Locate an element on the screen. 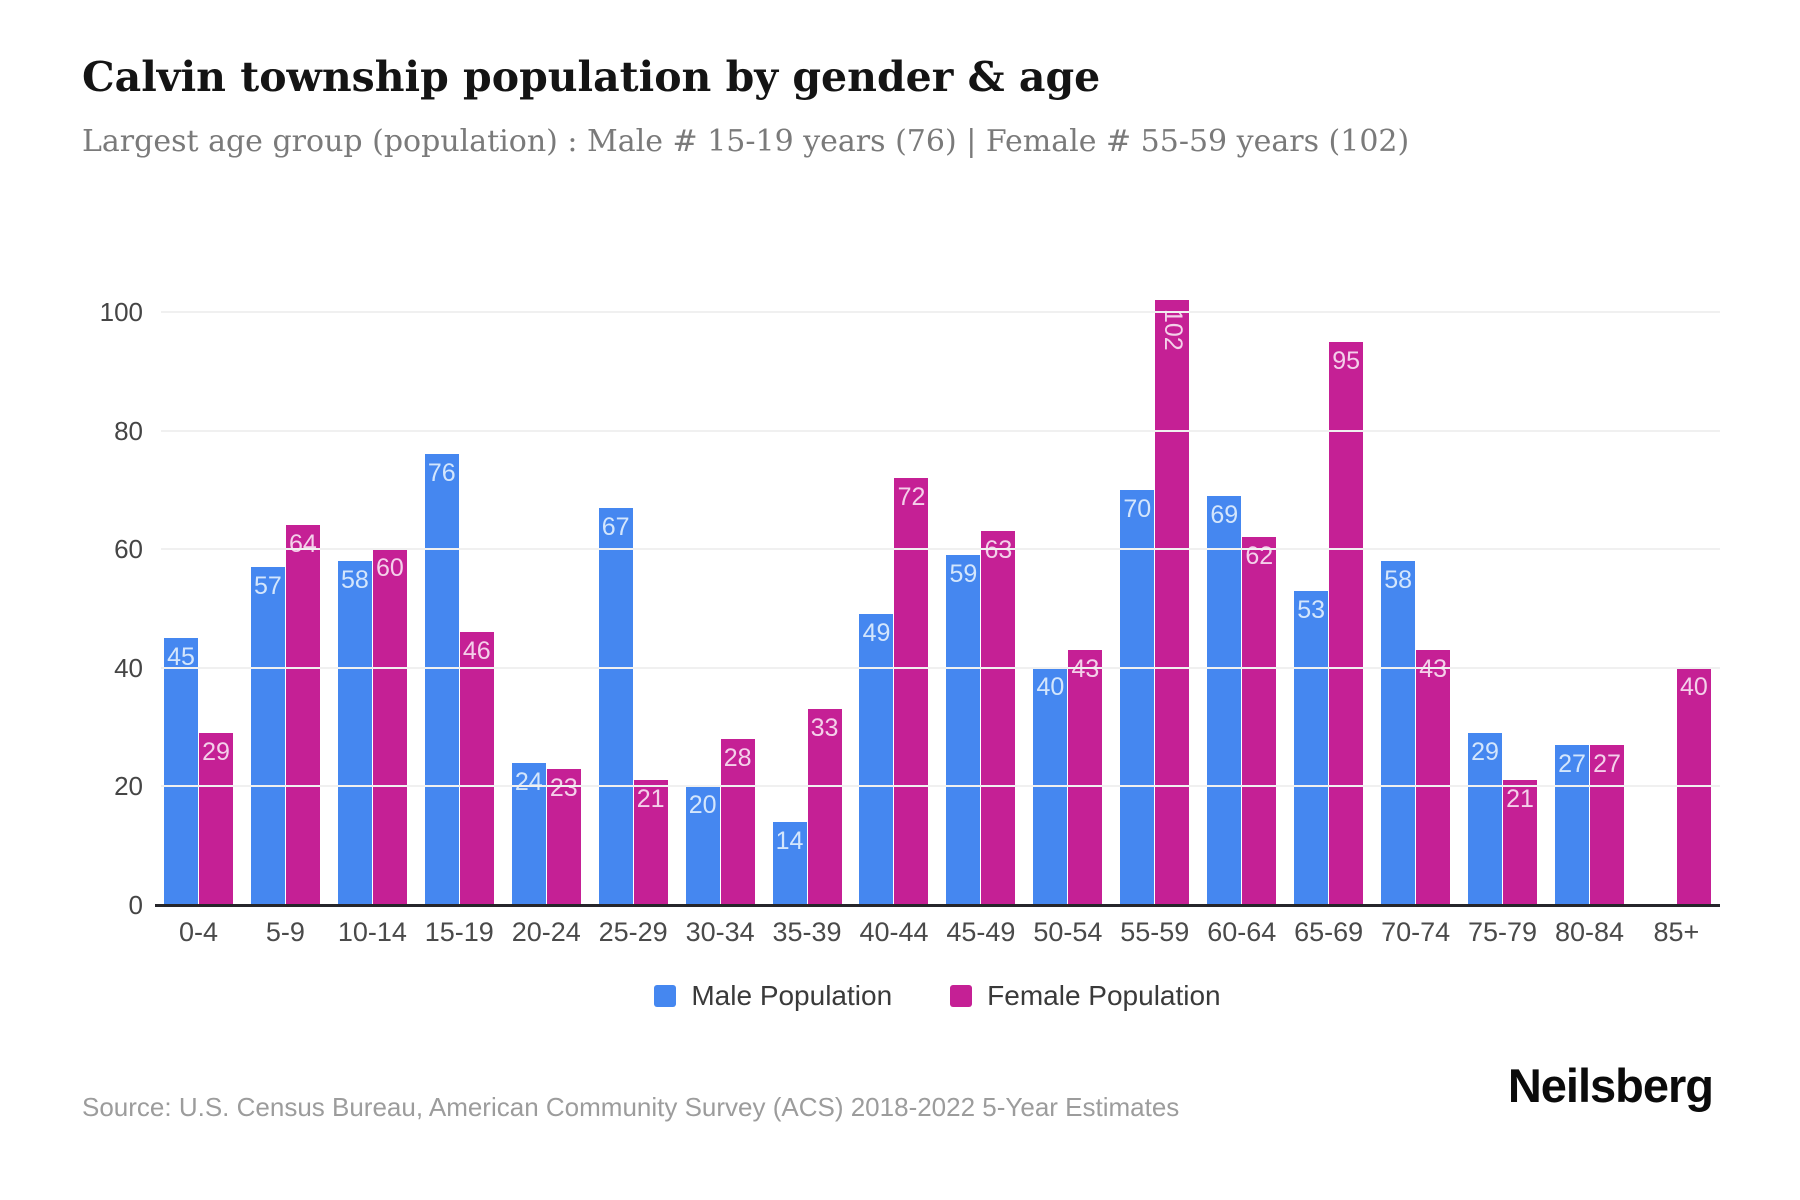 The image size is (1800, 1200). bar-male-55-59: 70 is located at coordinates (1137, 697).